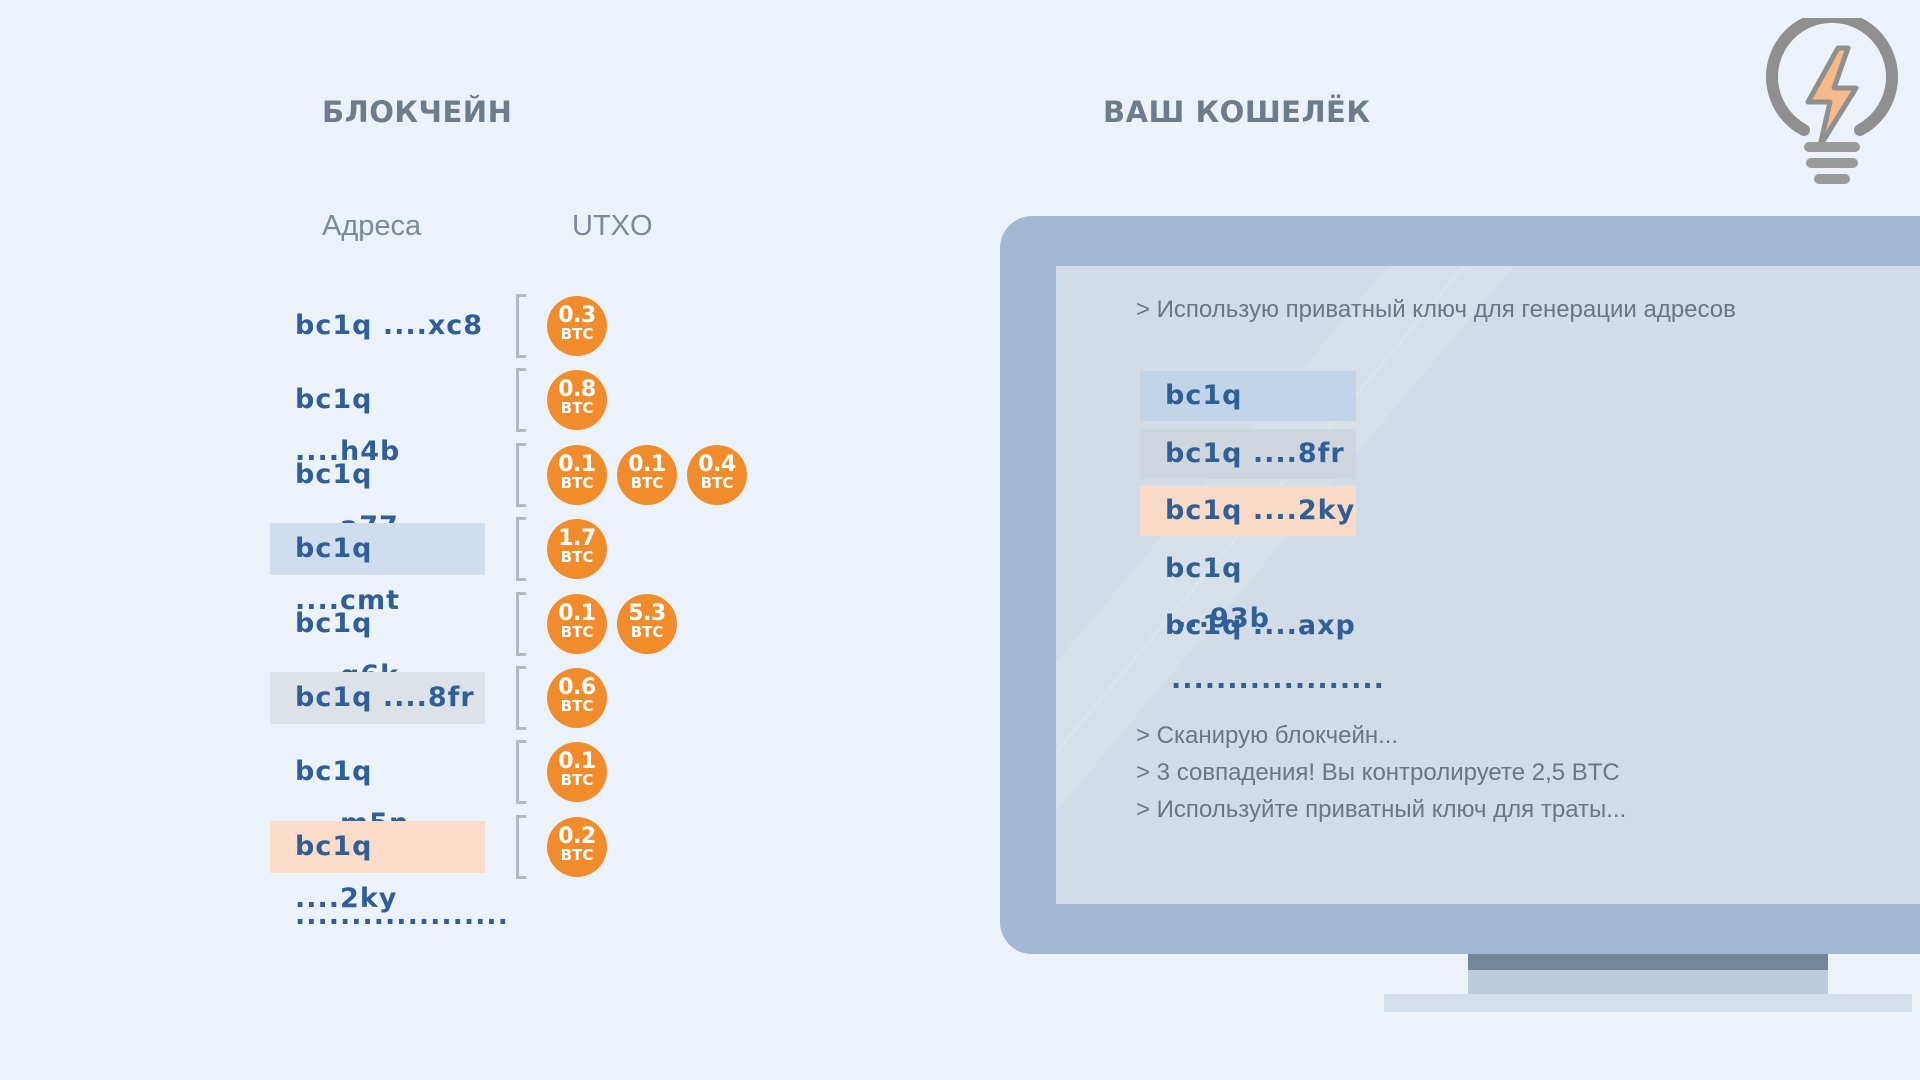  Describe the element at coordinates (372, 226) in the screenshot. I see `addresses-column-header: Адреса` at that location.